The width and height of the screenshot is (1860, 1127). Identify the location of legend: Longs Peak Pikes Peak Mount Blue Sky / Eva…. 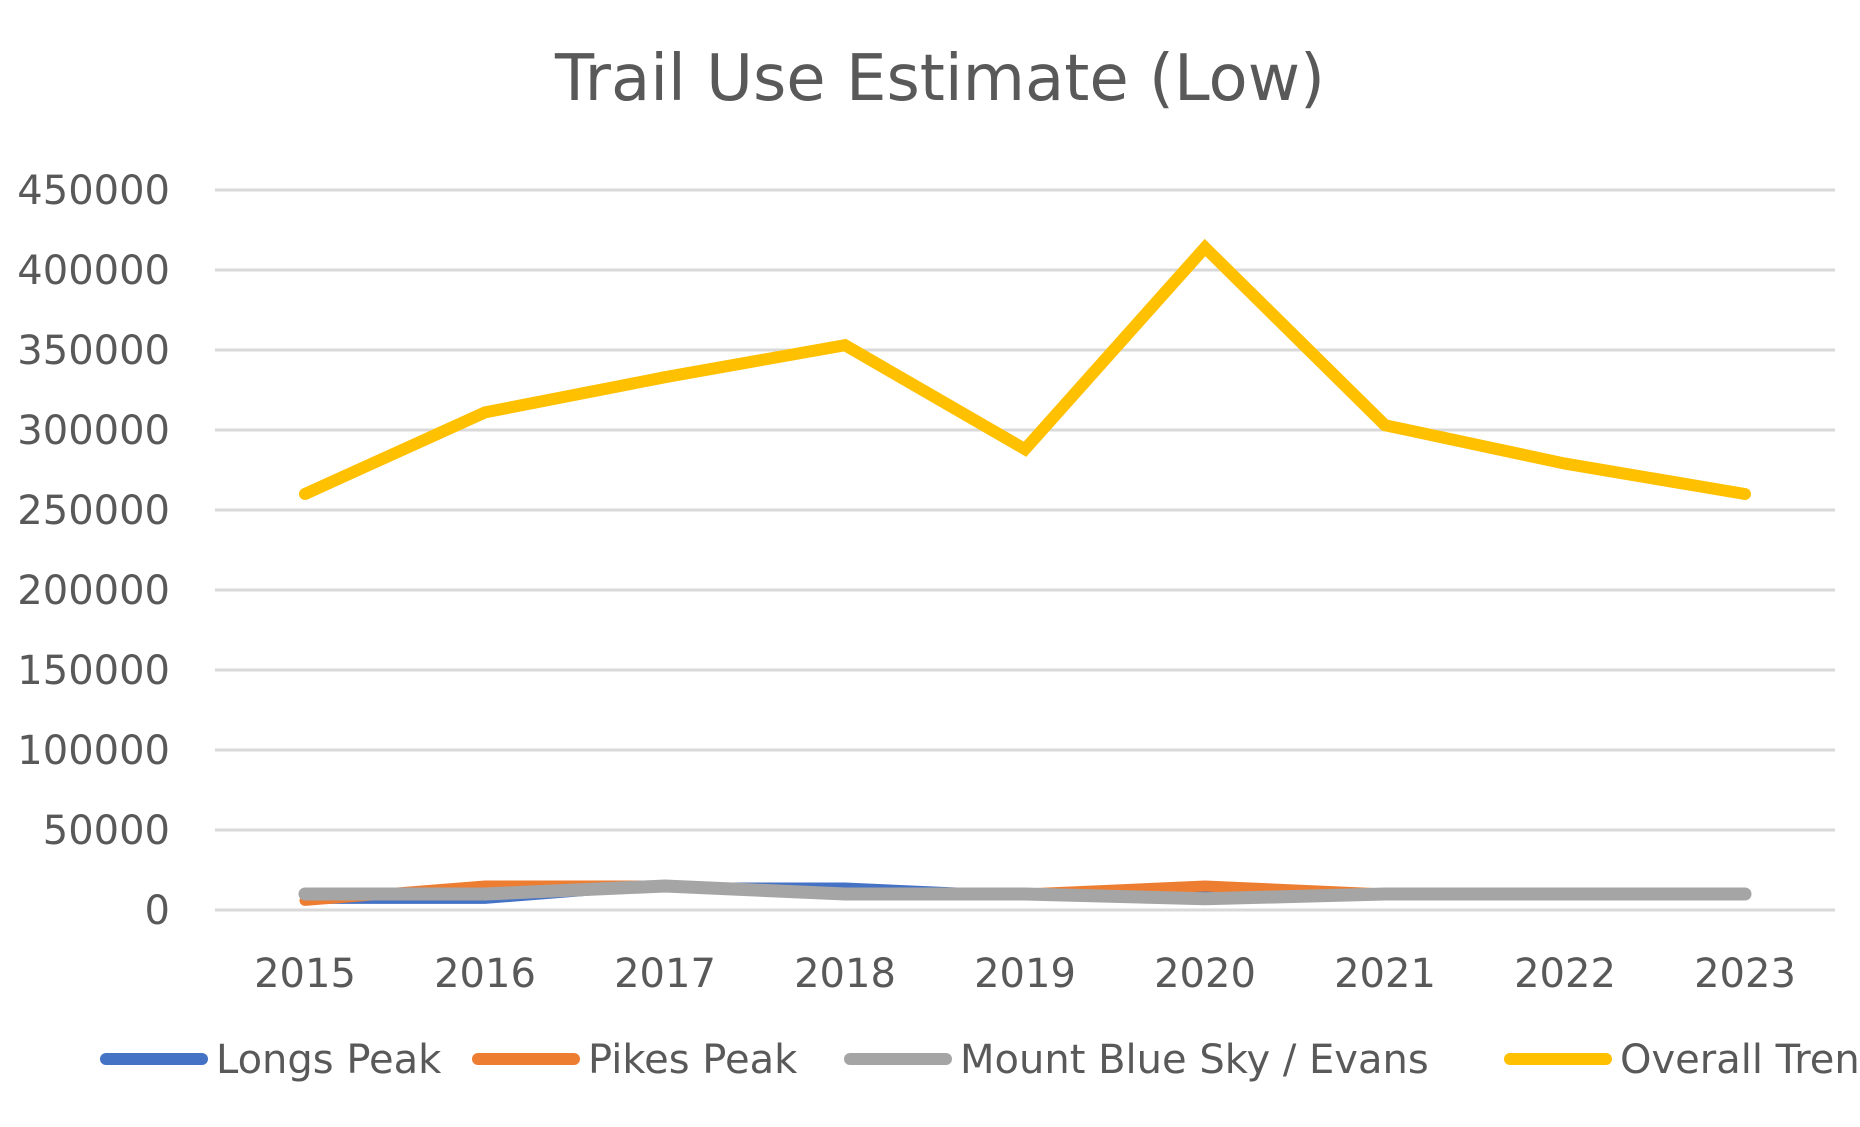
(980, 1060).